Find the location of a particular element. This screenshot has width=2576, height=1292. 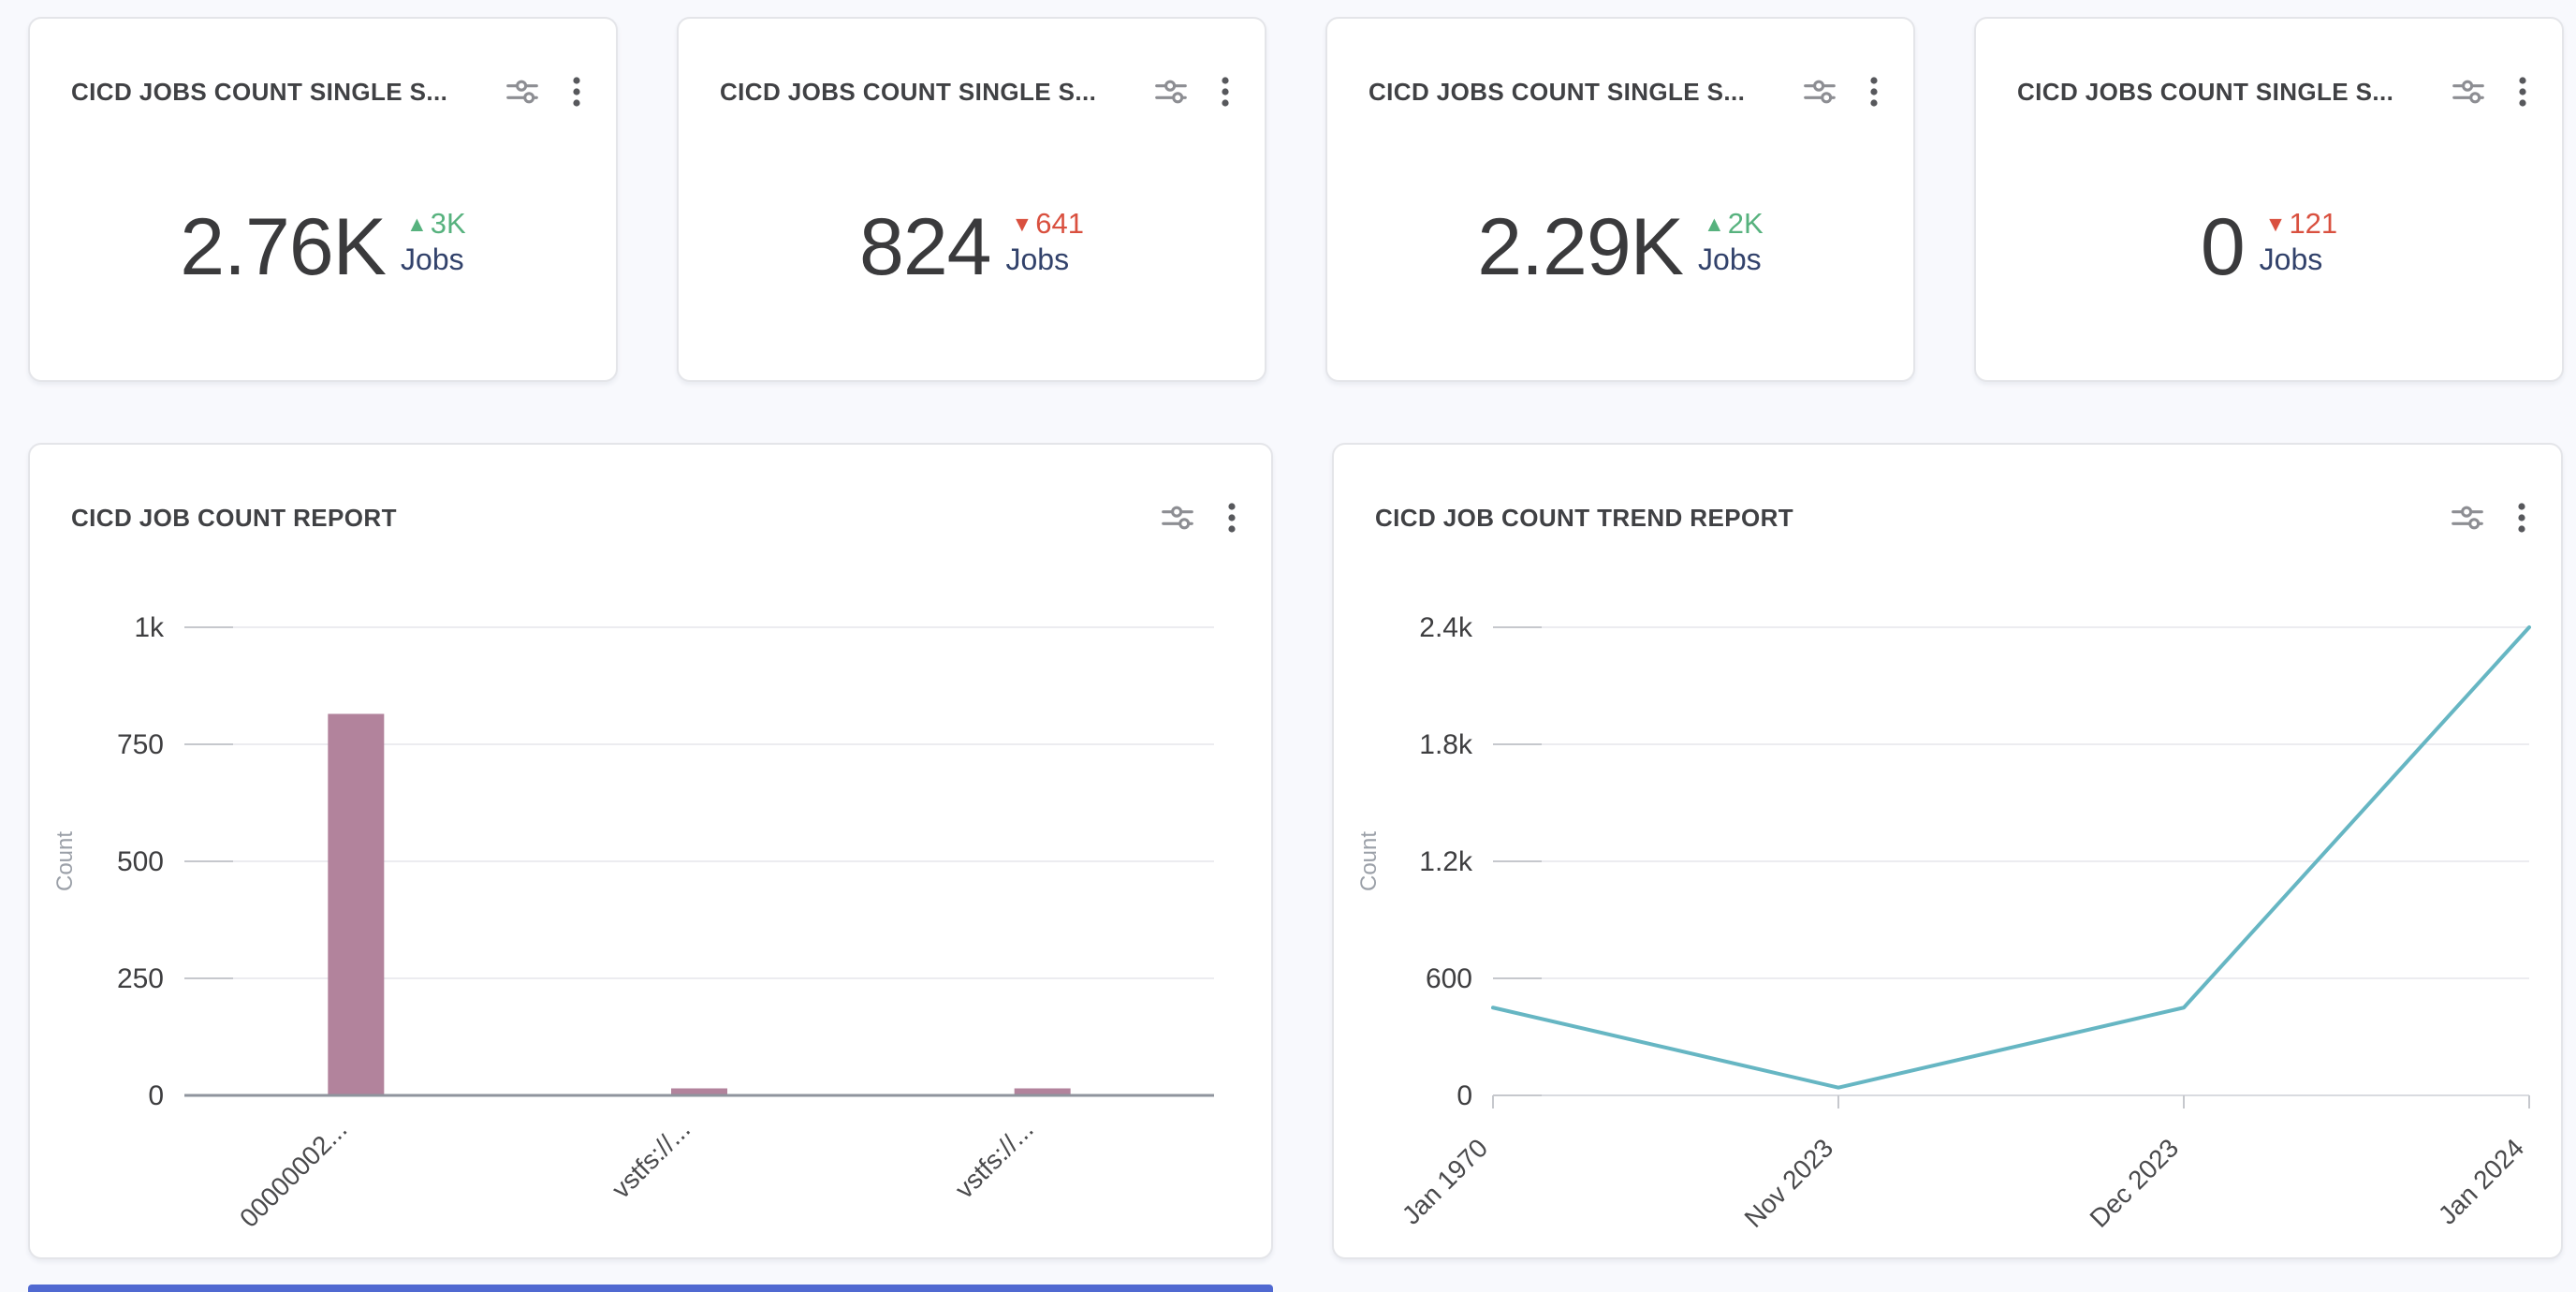

stat-value-row: 2.29K ▲ 2K Jobs is located at coordinates (1620, 247).